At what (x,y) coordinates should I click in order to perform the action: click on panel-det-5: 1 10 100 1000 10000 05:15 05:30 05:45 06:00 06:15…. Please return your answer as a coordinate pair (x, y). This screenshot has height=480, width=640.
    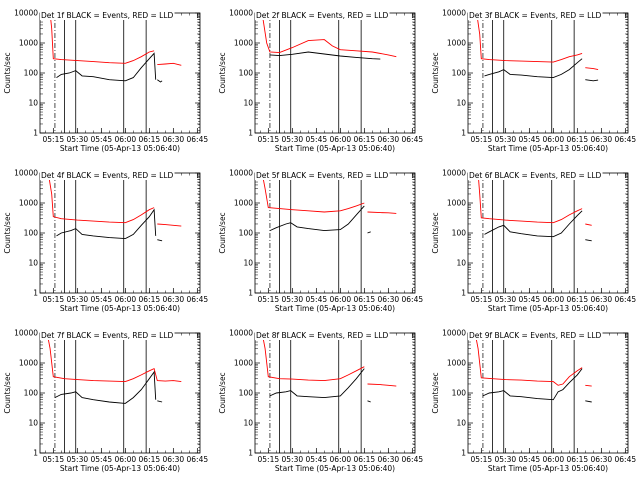
    Looking at the image, I should click on (320, 241).